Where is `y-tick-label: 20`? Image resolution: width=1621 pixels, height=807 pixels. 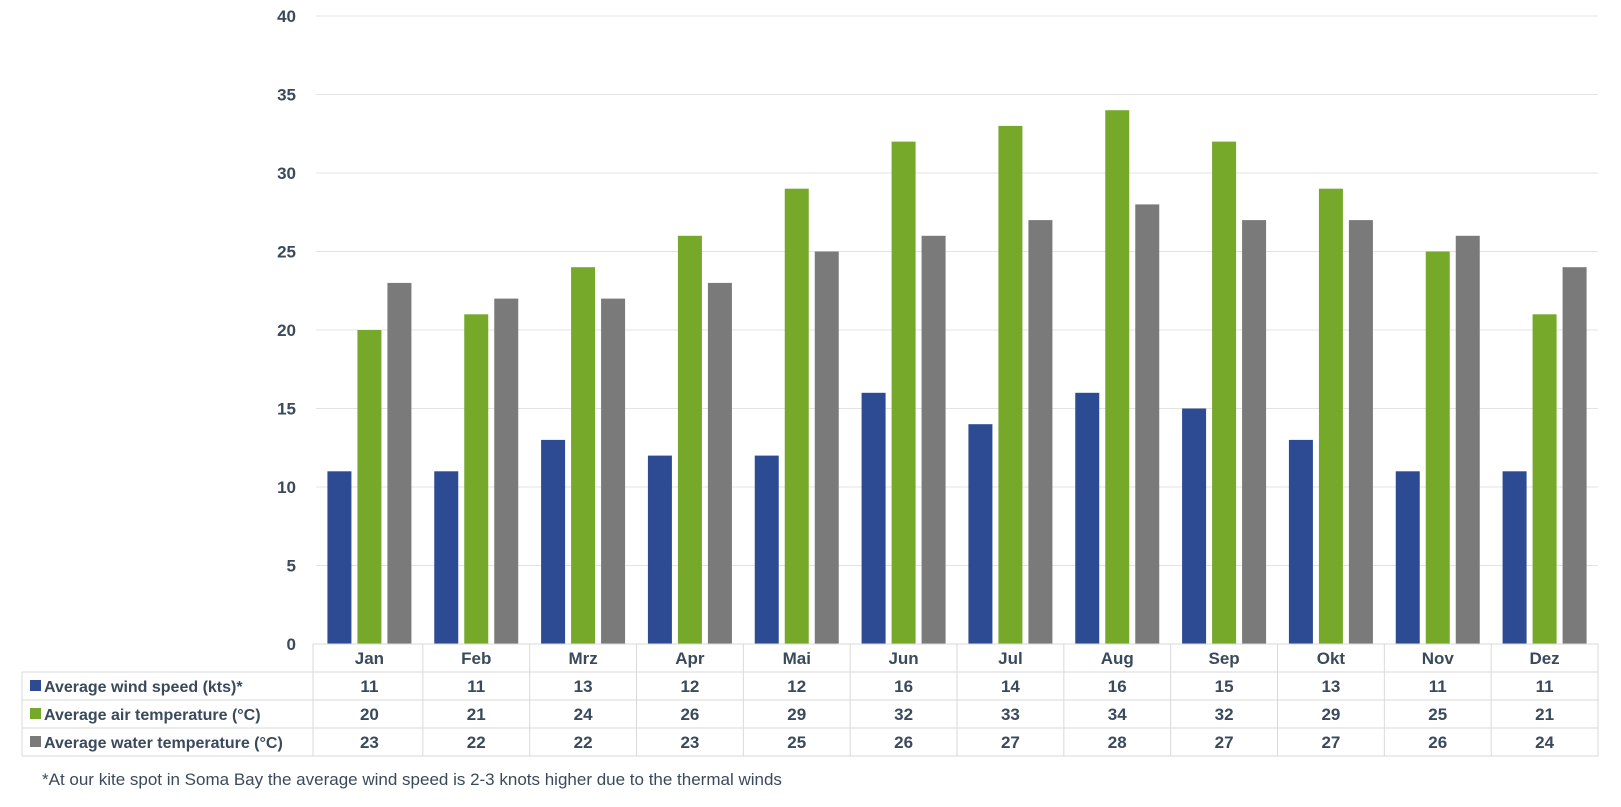 y-tick-label: 20 is located at coordinates (286, 330).